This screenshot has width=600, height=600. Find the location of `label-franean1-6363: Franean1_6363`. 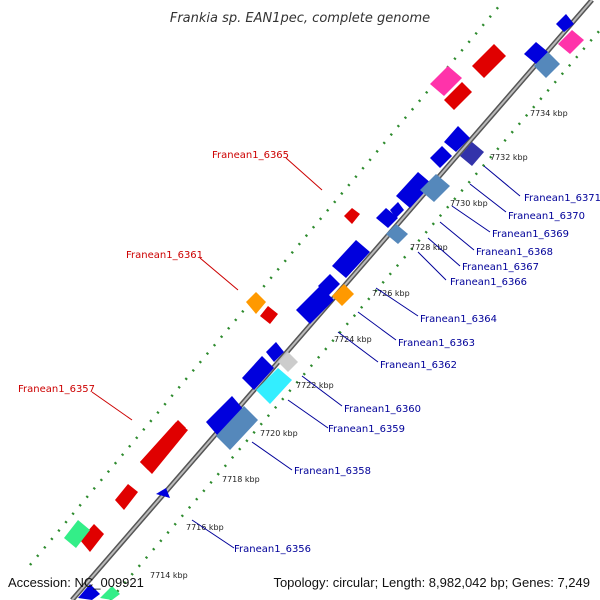

label-franean1-6363: Franean1_6363 is located at coordinates (436, 343).